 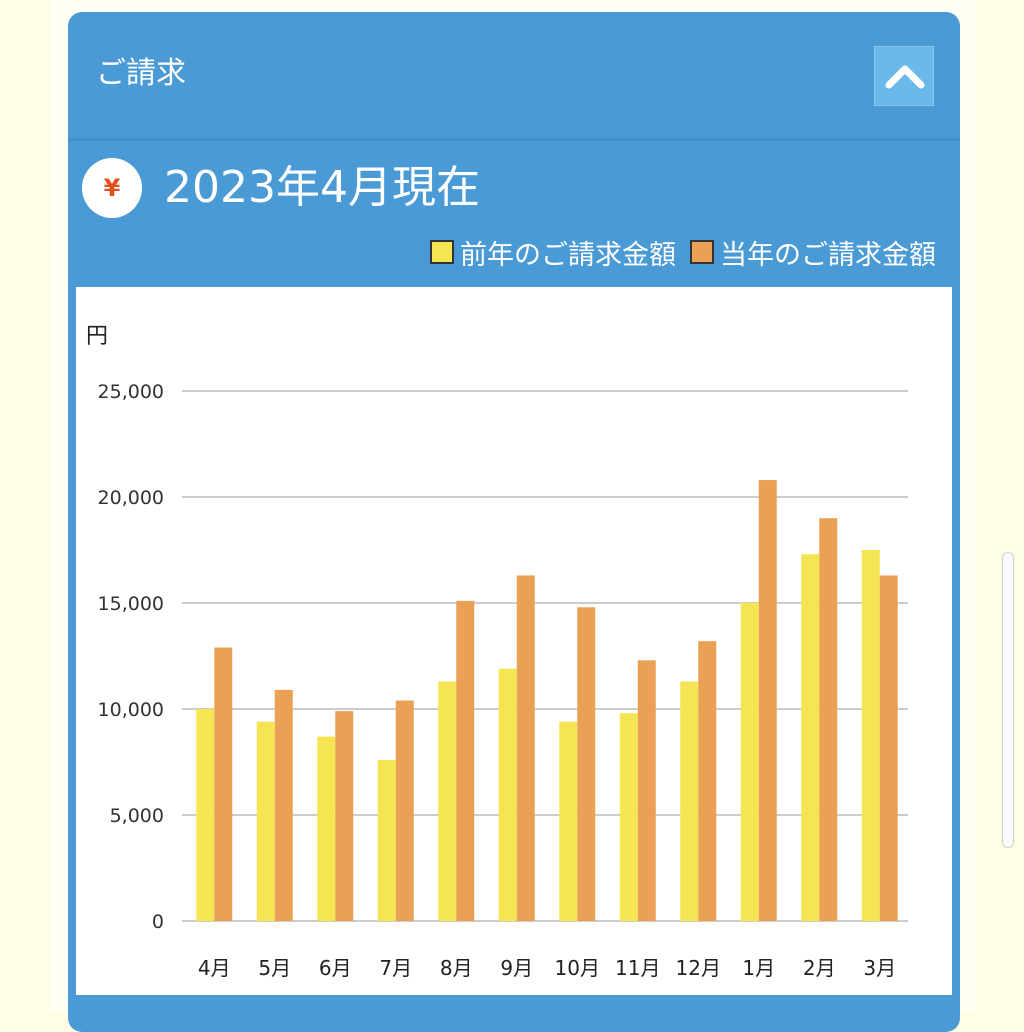 I want to click on collapse-button, so click(x=904, y=76).